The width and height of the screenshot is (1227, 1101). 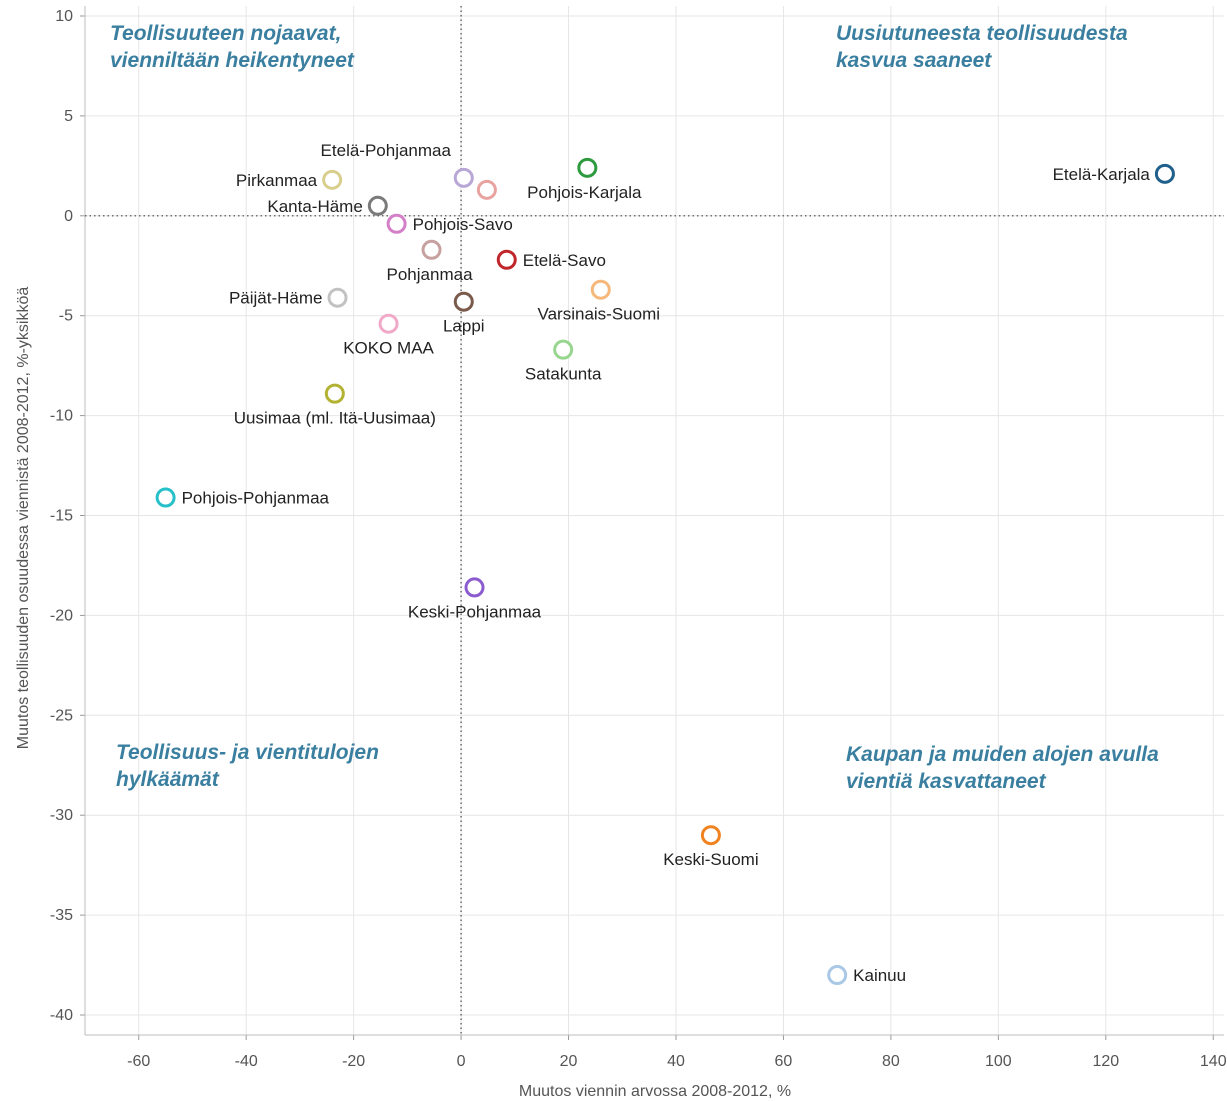 I want to click on y-tick-label: -40, so click(x=61, y=1015).